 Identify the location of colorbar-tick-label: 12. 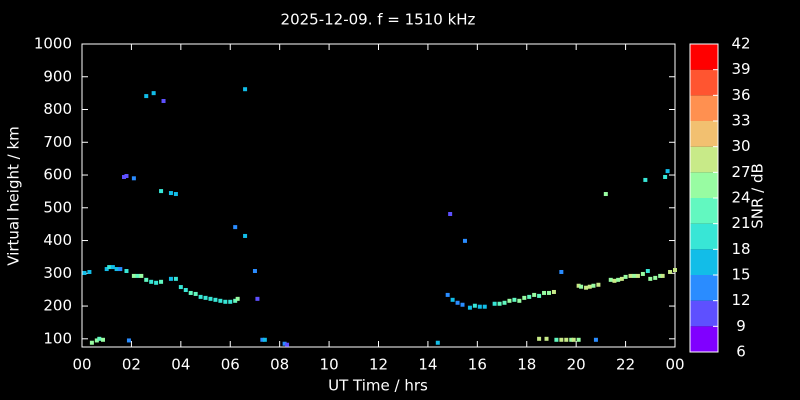
(740, 300).